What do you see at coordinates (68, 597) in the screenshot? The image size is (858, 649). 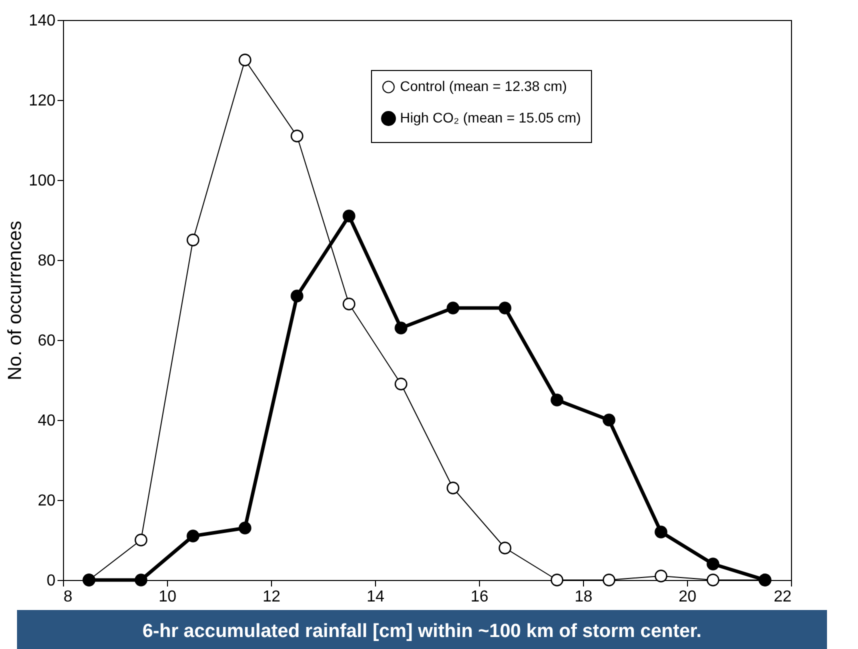 I see `x-tick-label: 8` at bounding box center [68, 597].